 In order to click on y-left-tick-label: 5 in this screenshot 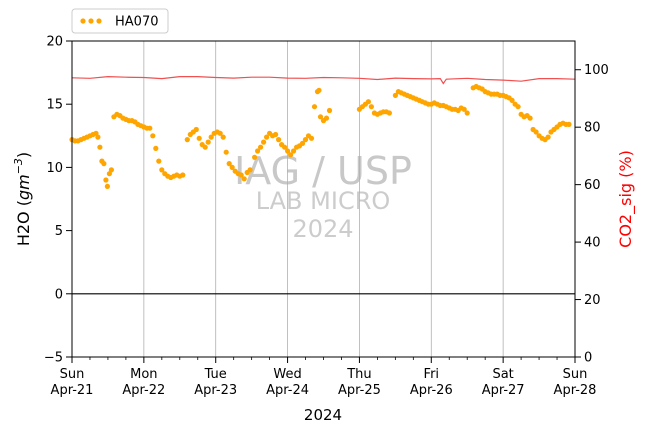, I will do `click(59, 231)`.